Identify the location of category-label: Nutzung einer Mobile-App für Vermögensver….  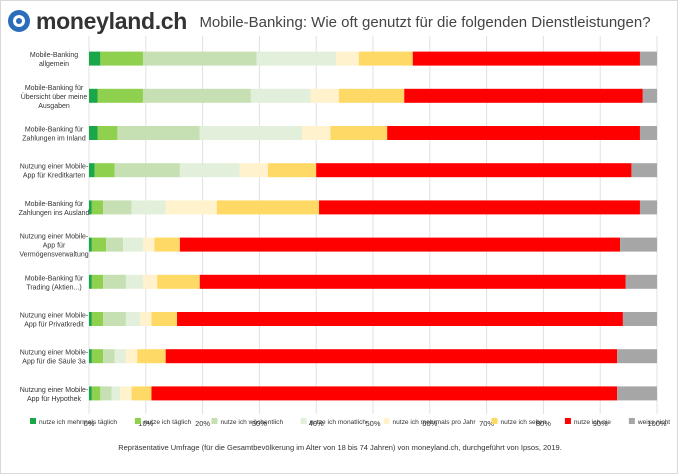
(54, 246).